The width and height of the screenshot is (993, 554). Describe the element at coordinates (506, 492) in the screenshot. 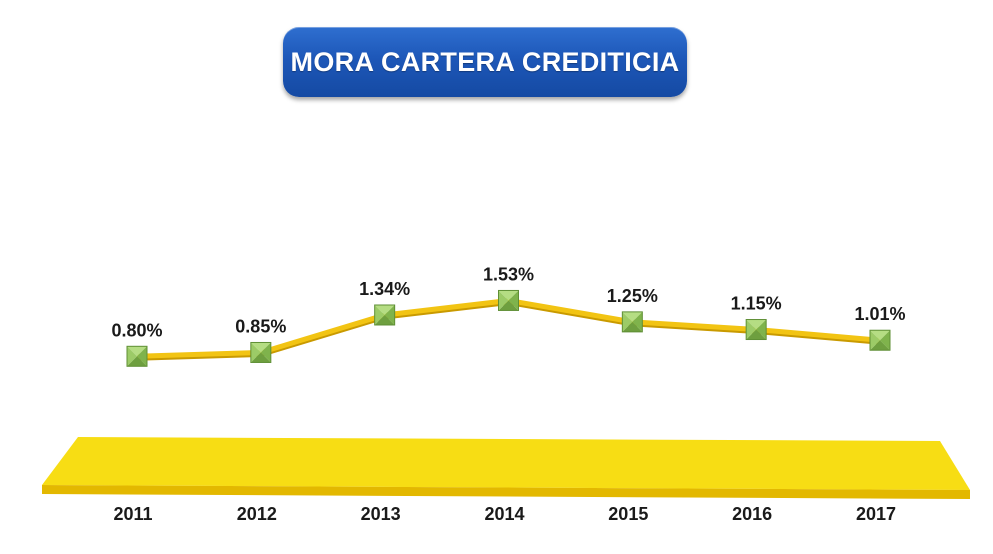

I see `chart-floor-front` at that location.